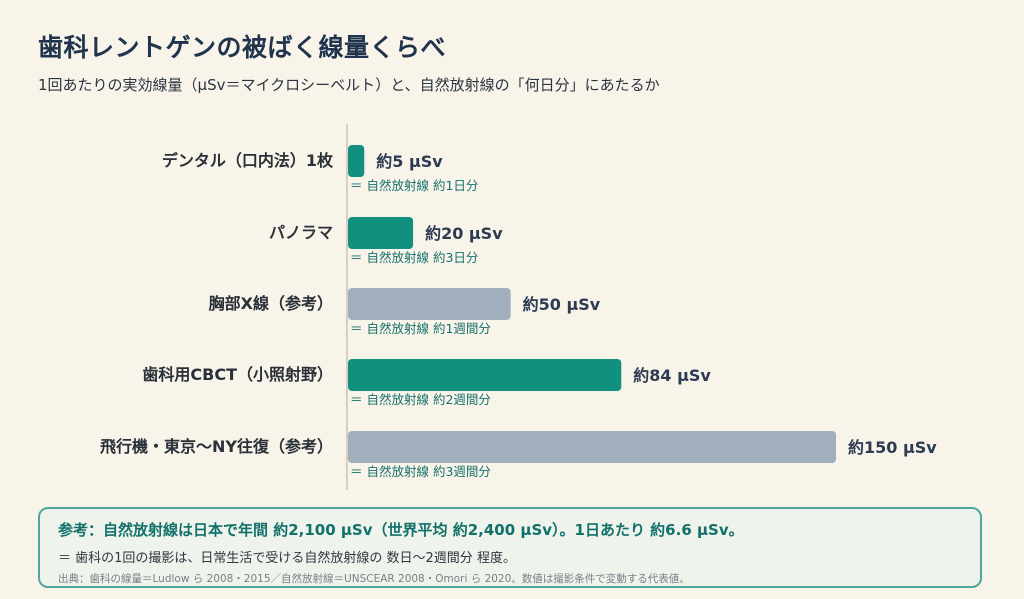 This screenshot has height=599, width=1024. What do you see at coordinates (248, 160) in the screenshot?
I see `category-label: デンタル（口内法）1枚` at bounding box center [248, 160].